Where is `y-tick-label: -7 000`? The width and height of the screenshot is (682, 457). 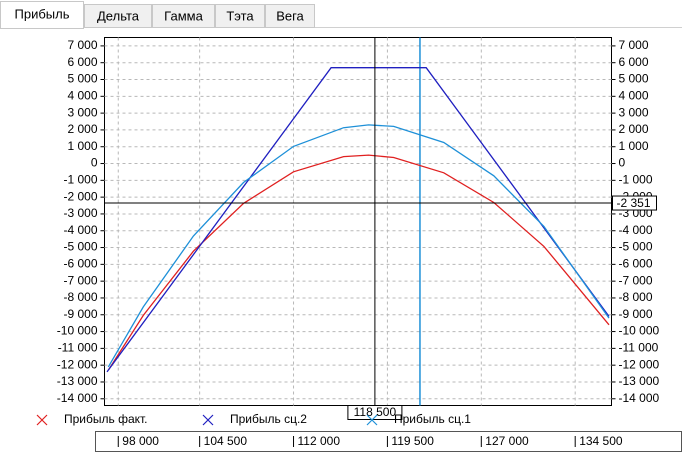 y-tick-label: -7 000 is located at coordinates (80, 280).